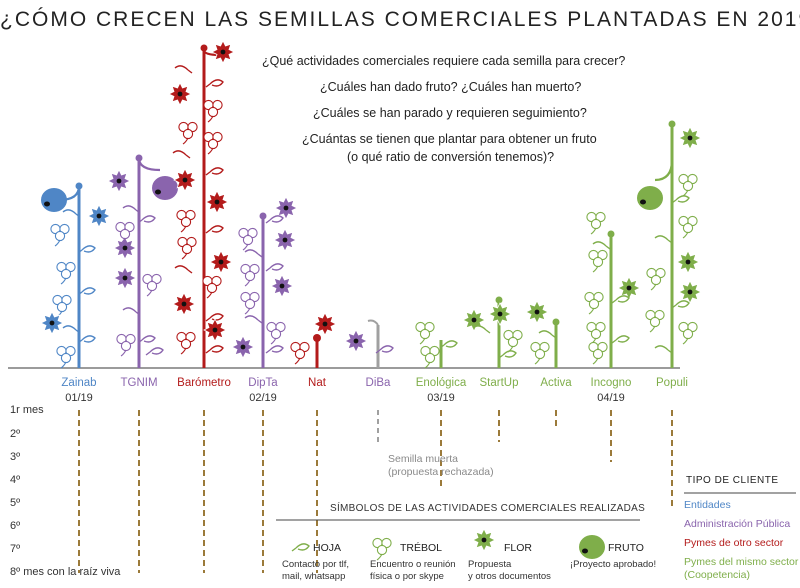  Describe the element at coordinates (15, 457) in the screenshot. I see `month-label-3: 3º` at that location.